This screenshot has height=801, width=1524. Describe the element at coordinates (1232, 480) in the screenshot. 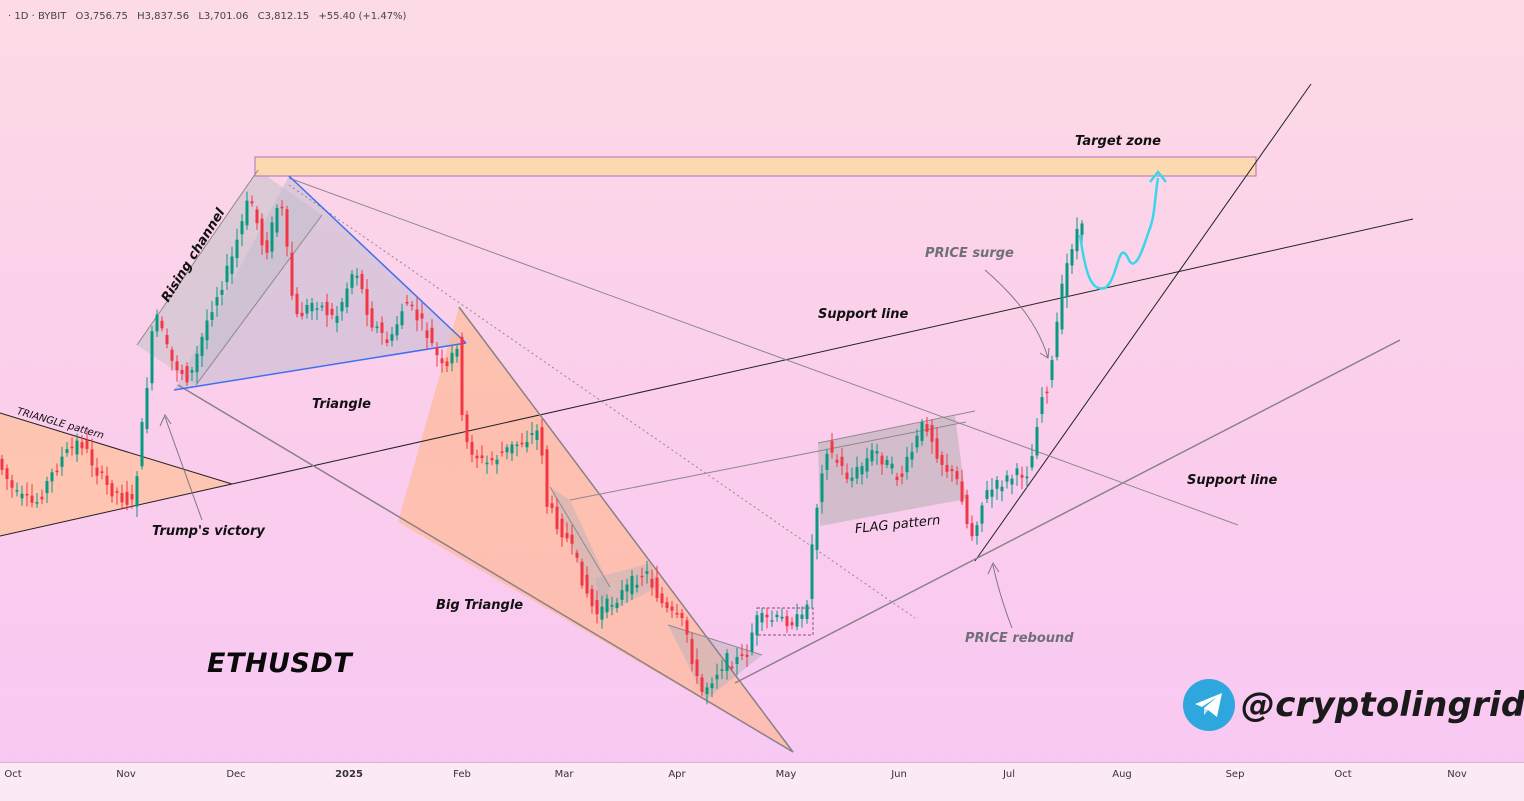

I see `support-line-label-2: Support line` at that location.